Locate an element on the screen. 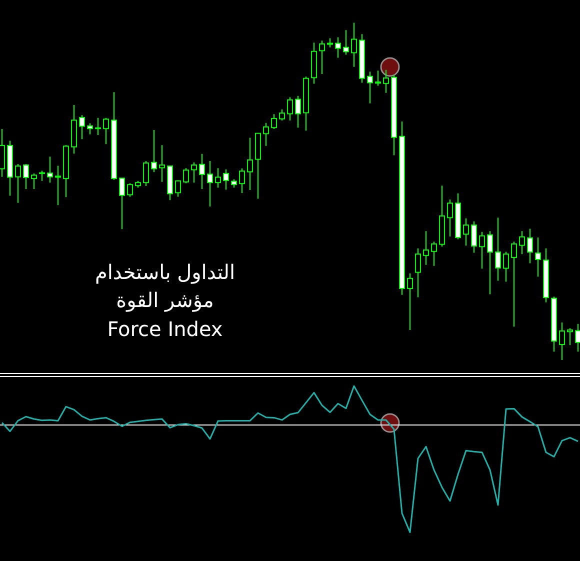  annotation: مؤشر القوة is located at coordinates (165, 300).